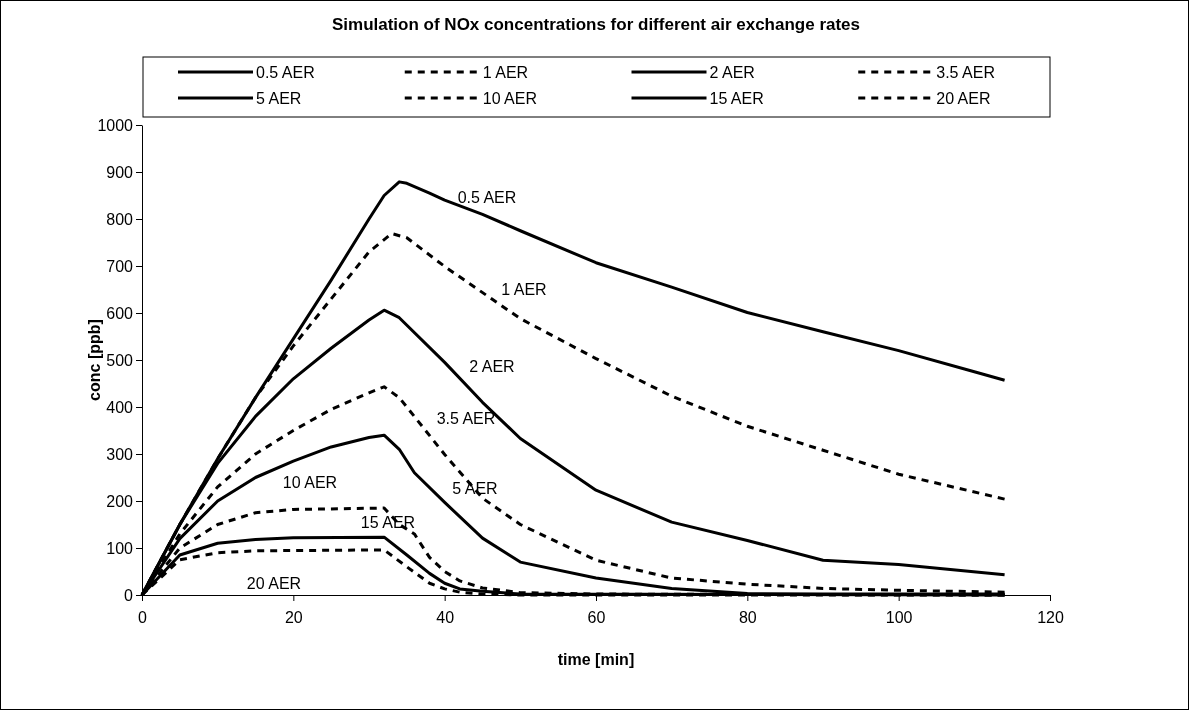 Image resolution: width=1190 pixels, height=711 pixels. Describe the element at coordinates (492, 366) in the screenshot. I see `annotation: 2 AER` at that location.